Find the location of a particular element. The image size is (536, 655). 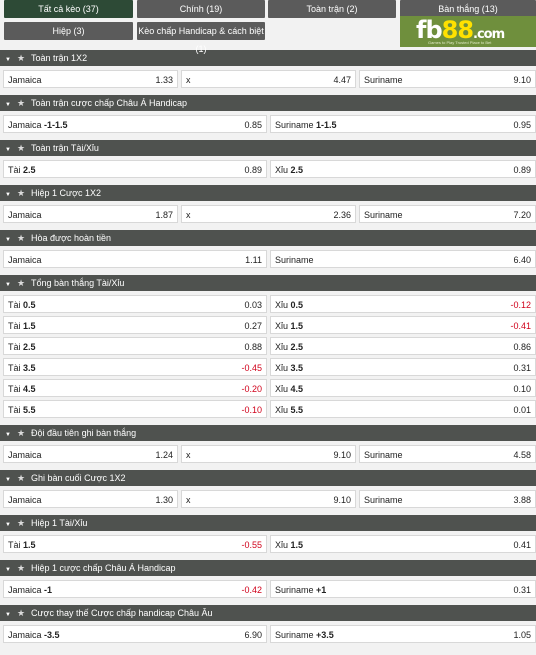

odds-cell: Jamaica 1.24 is located at coordinates (90, 454).